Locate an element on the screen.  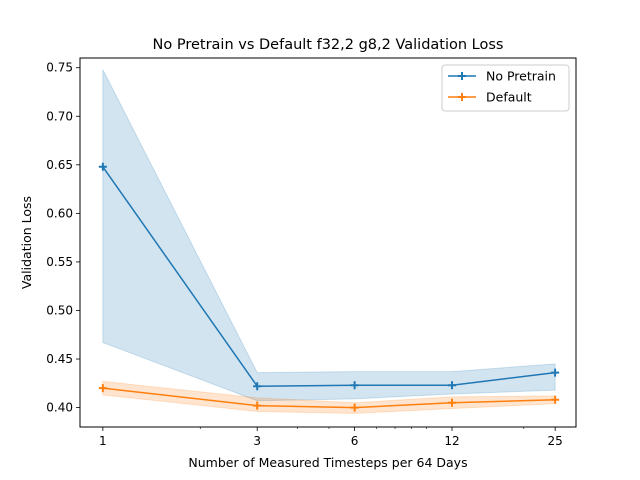
y-axis-label: Validation Loss is located at coordinates (26, 242).